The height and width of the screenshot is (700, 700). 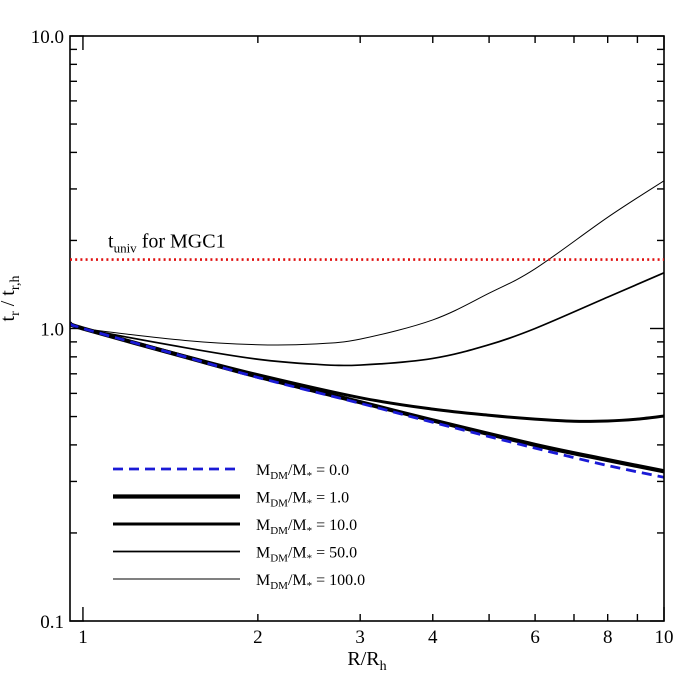 What do you see at coordinates (9, 318) in the screenshot?
I see `y-axis-title-main: t` at bounding box center [9, 318].